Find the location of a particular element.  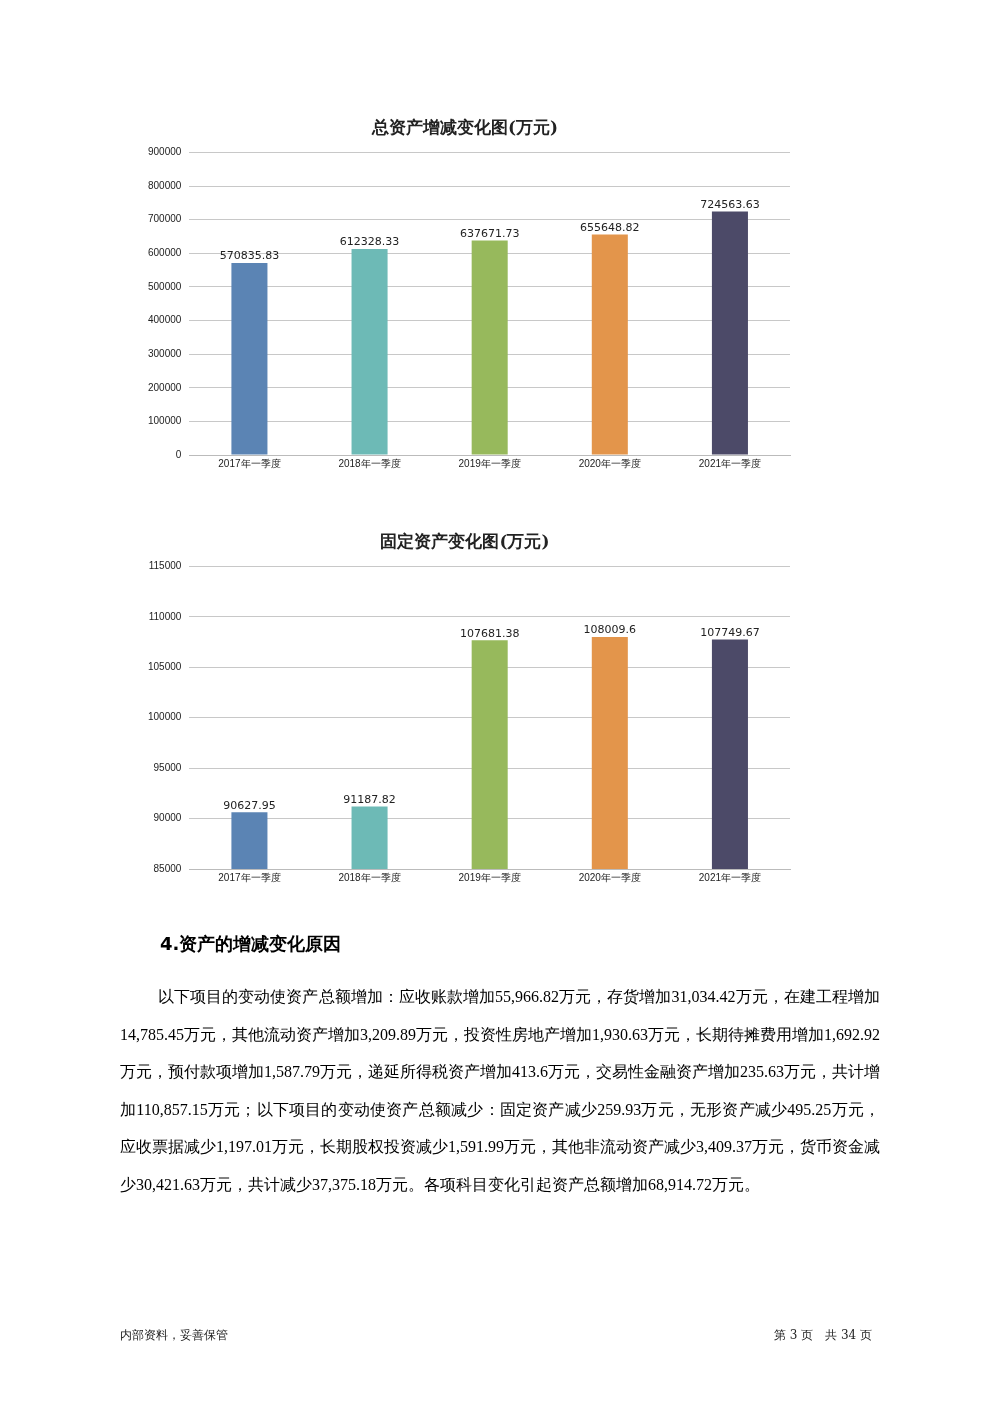

y-tick-label: 90000 is located at coordinates (167, 818).